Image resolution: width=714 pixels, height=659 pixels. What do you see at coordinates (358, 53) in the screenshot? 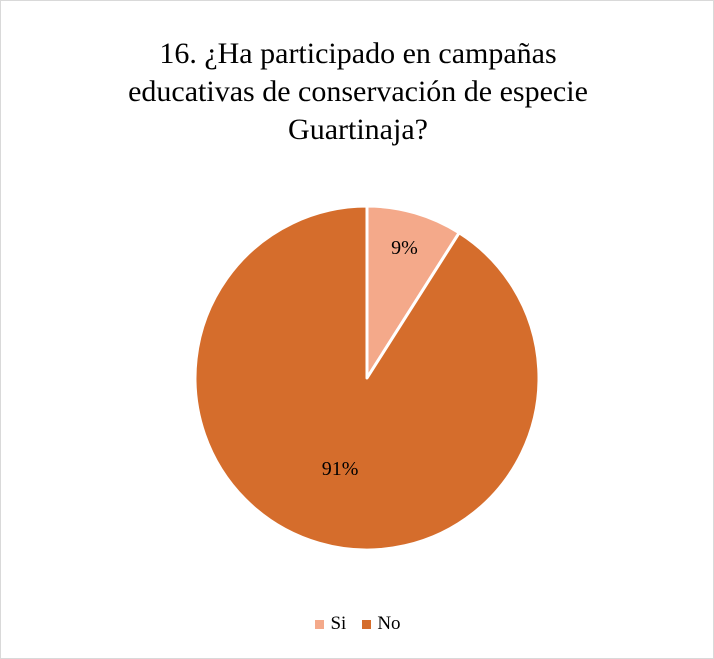
I see `chart-title-line-1: 16. ¿Ha participado en campañas` at bounding box center [358, 53].